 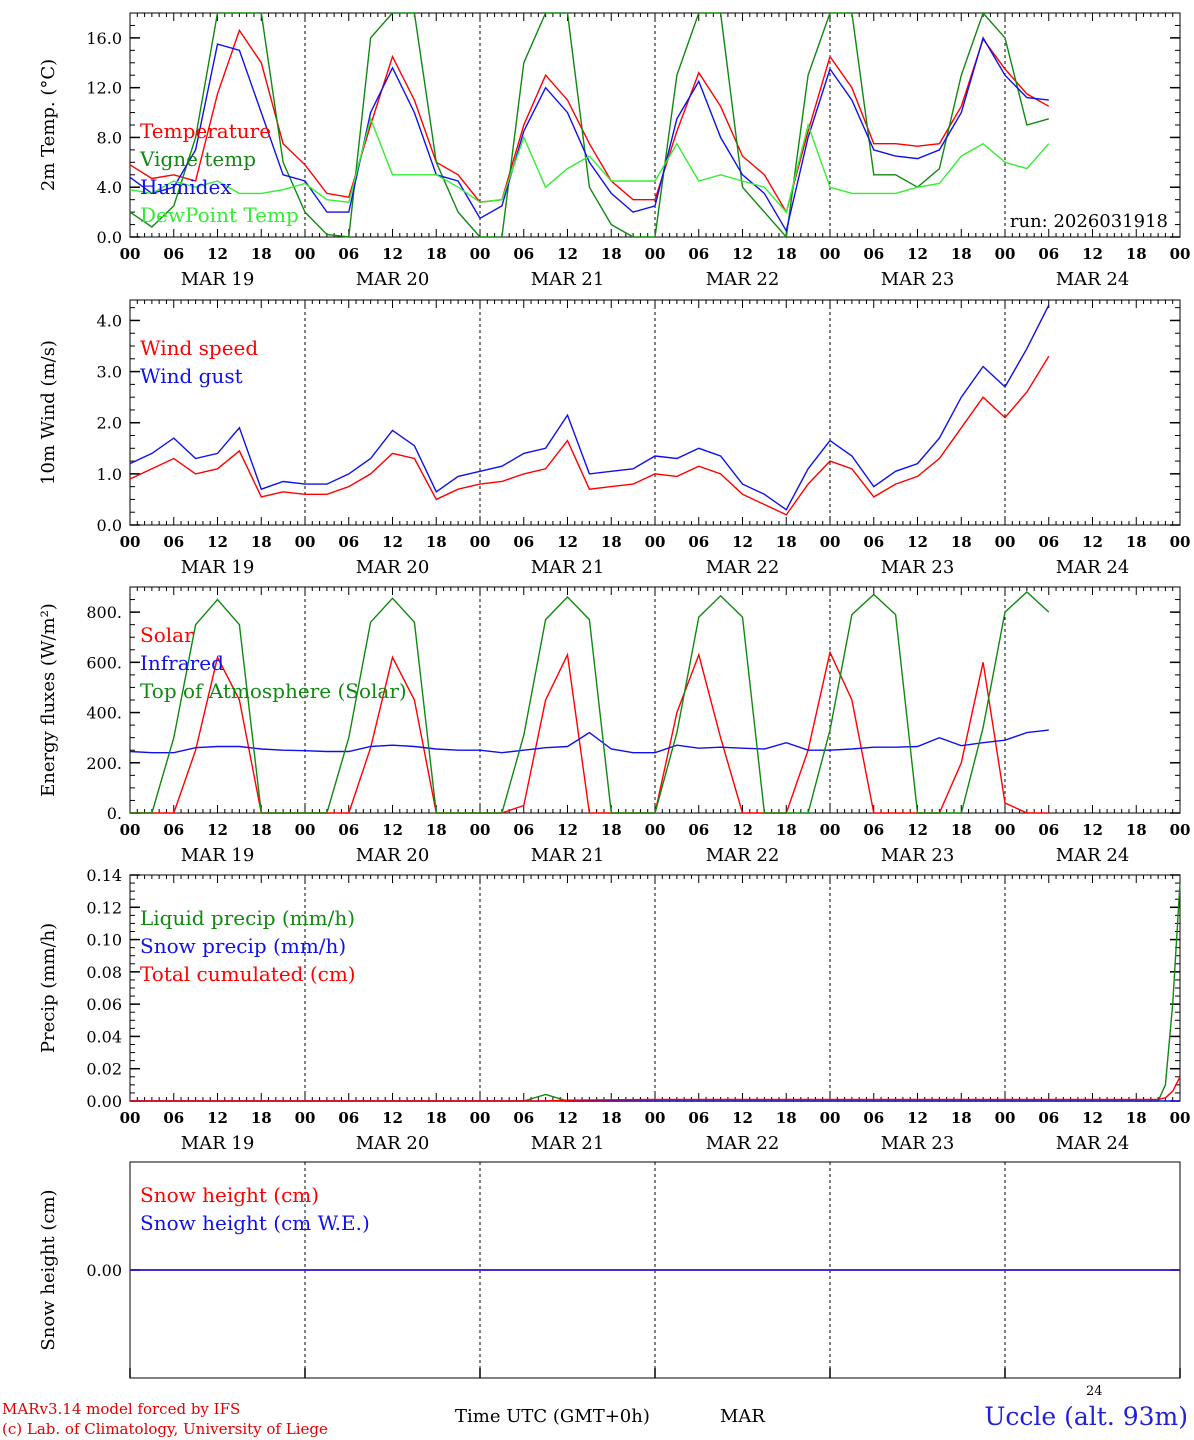 What do you see at coordinates (167, 635) in the screenshot?
I see `legend-entry: Solar` at bounding box center [167, 635].